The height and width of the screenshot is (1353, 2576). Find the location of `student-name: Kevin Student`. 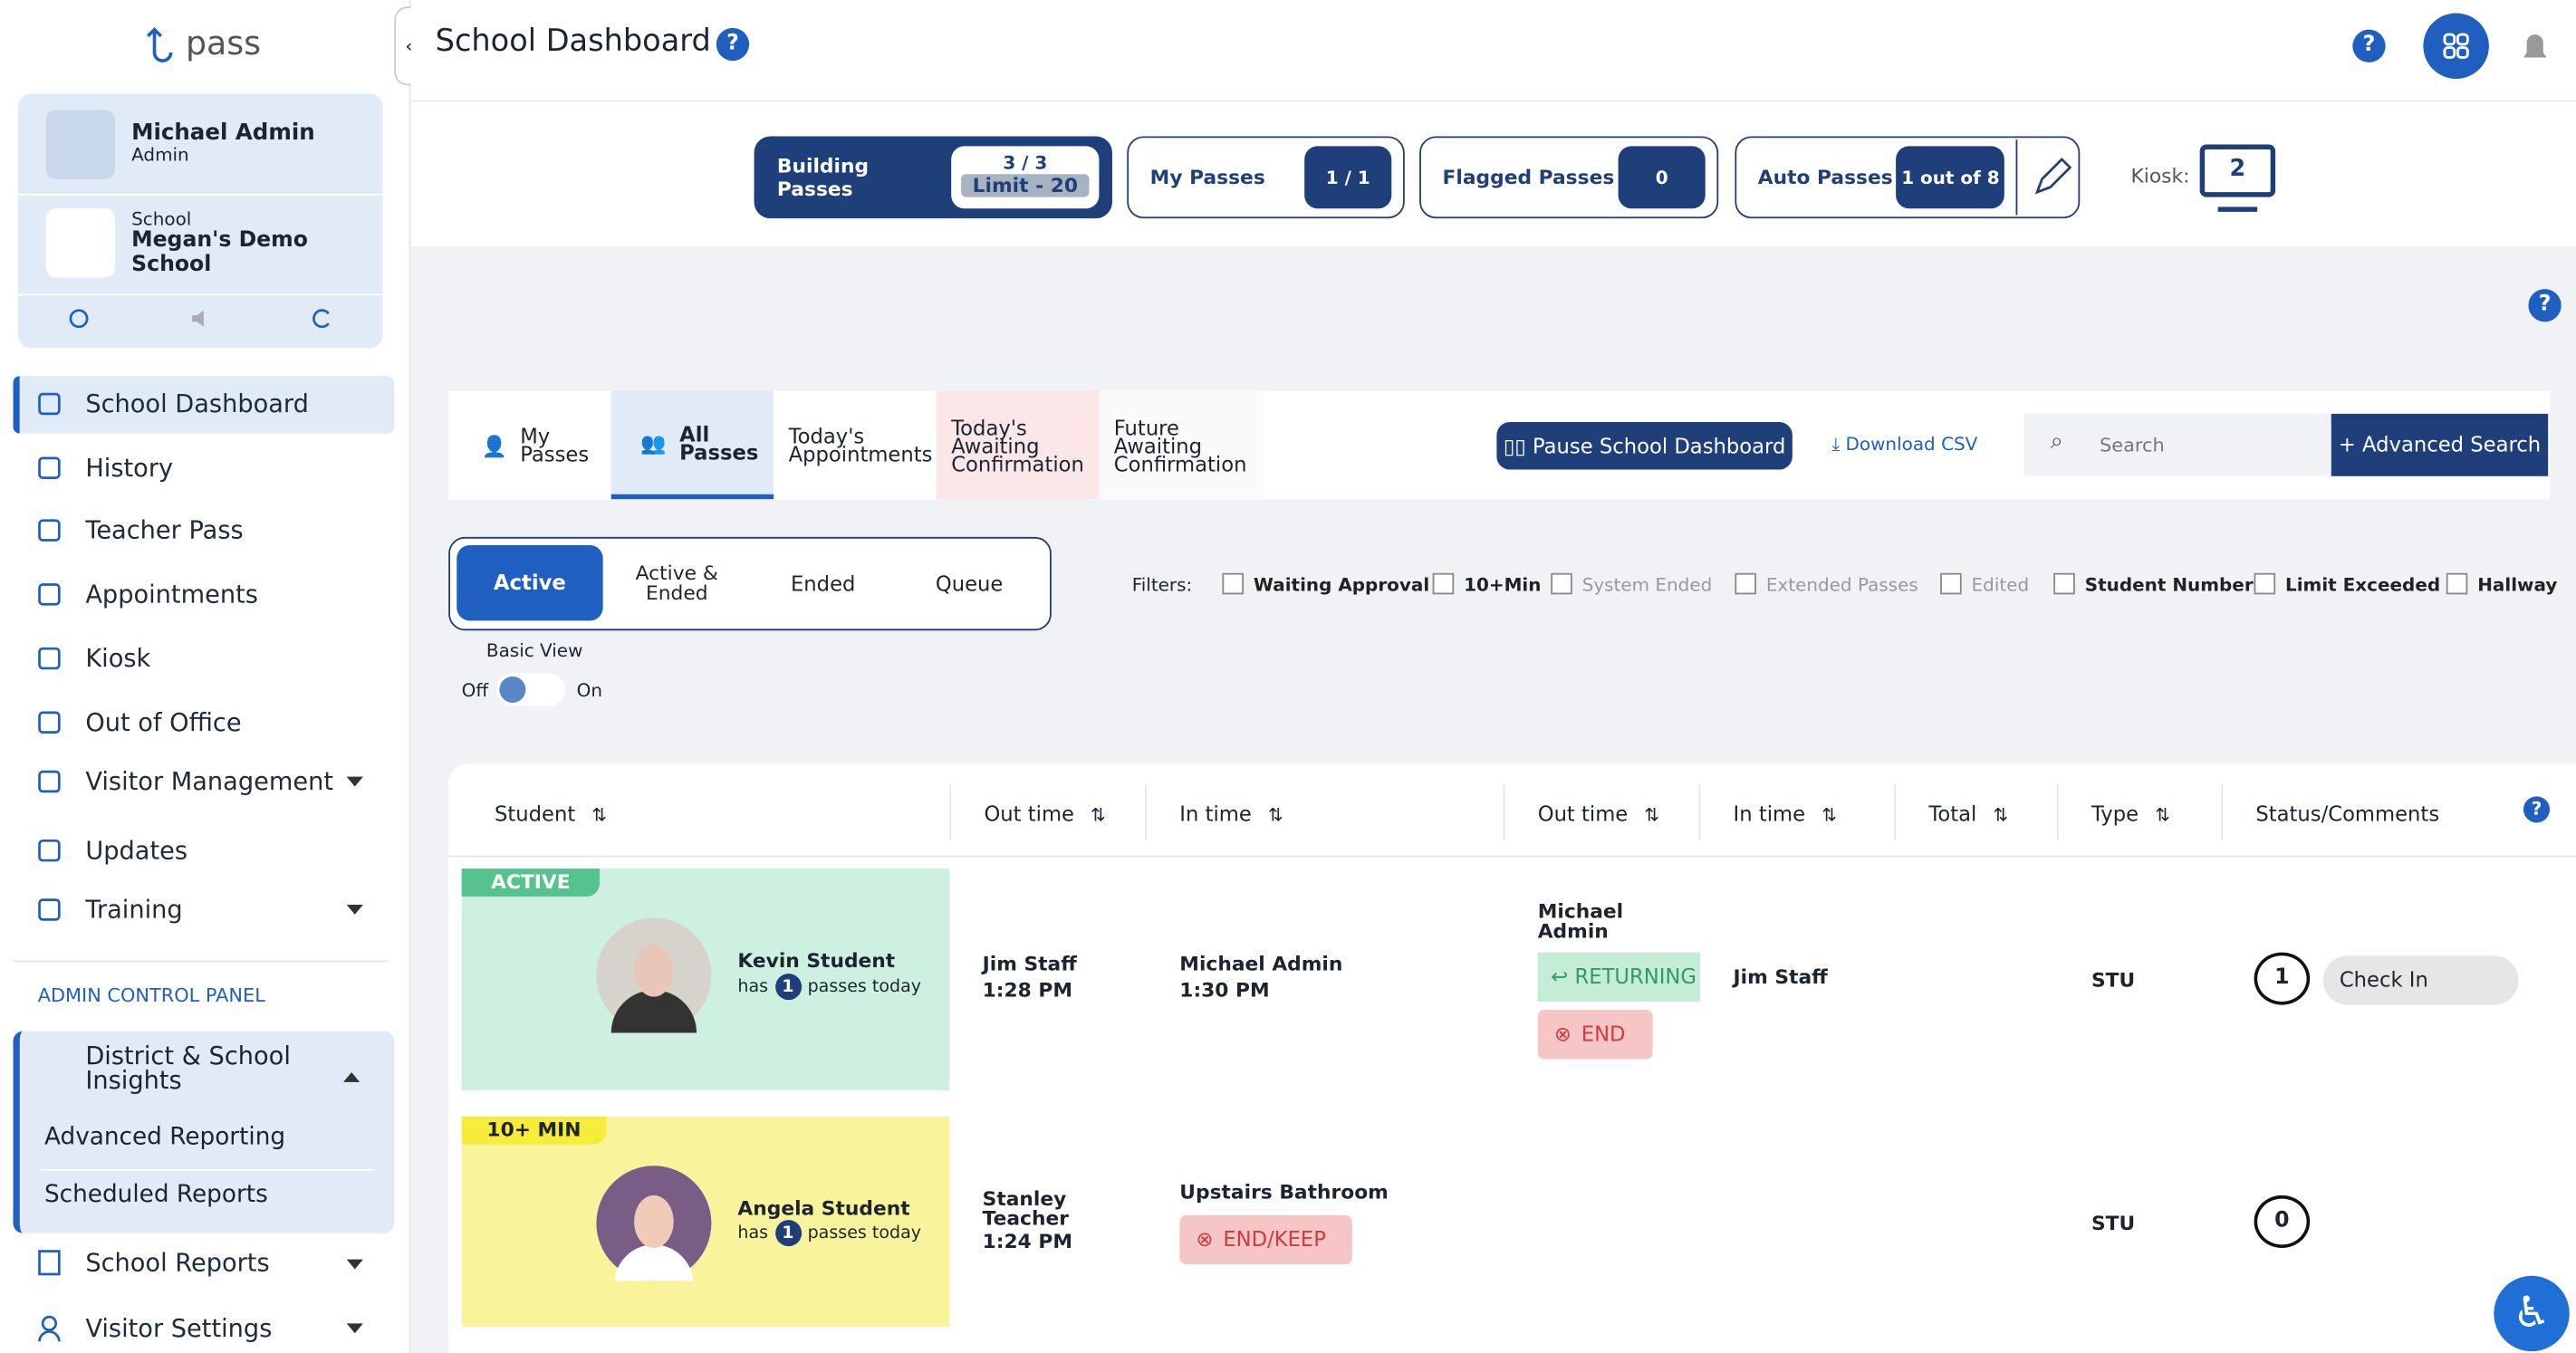

student-name: Kevin Student is located at coordinates (816, 961).